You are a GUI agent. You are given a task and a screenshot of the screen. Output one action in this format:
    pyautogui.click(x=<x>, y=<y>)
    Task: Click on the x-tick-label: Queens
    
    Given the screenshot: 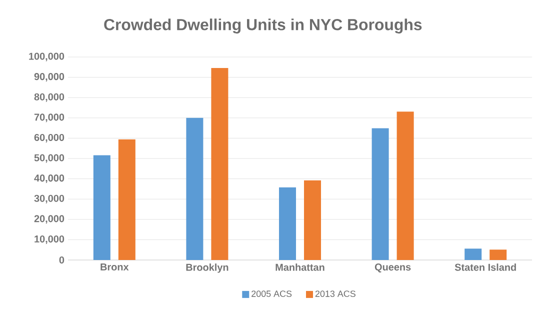 What is the action you would take?
    pyautogui.click(x=392, y=268)
    